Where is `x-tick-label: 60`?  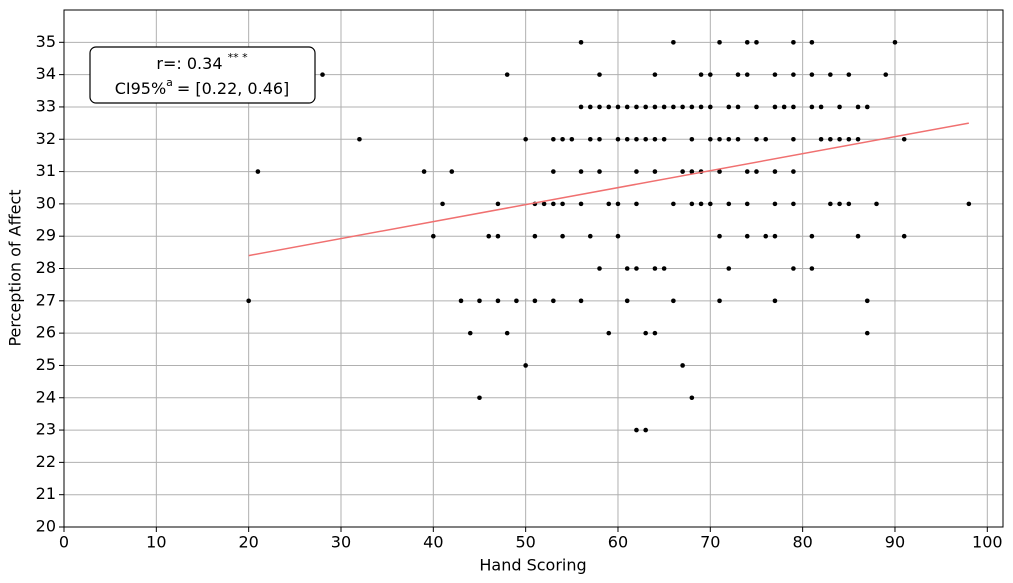 x-tick-label: 60 is located at coordinates (618, 542).